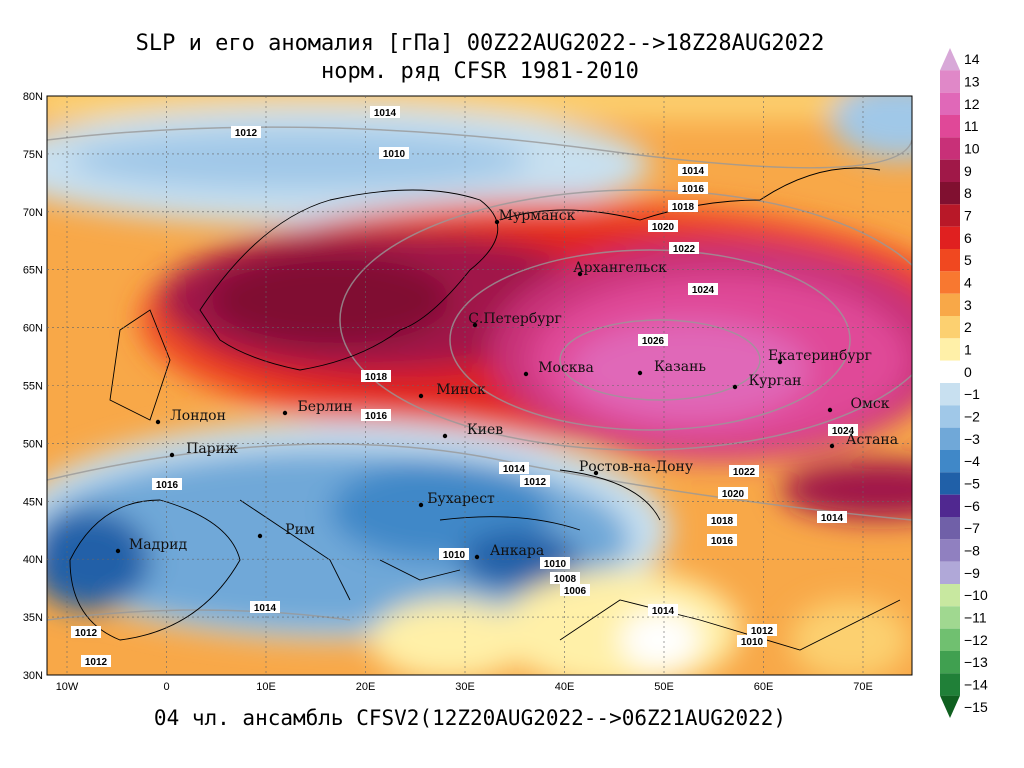  What do you see at coordinates (968, 238) in the screenshot?
I see `colorbar-label: 6` at bounding box center [968, 238].